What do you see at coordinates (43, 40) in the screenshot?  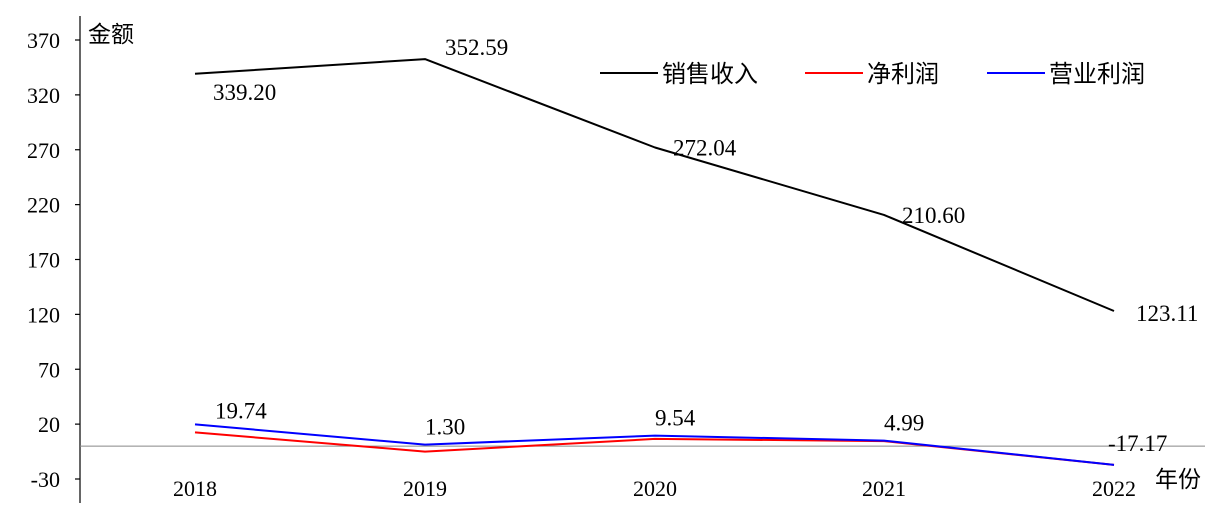 I see `y-tick-label: 370` at bounding box center [43, 40].